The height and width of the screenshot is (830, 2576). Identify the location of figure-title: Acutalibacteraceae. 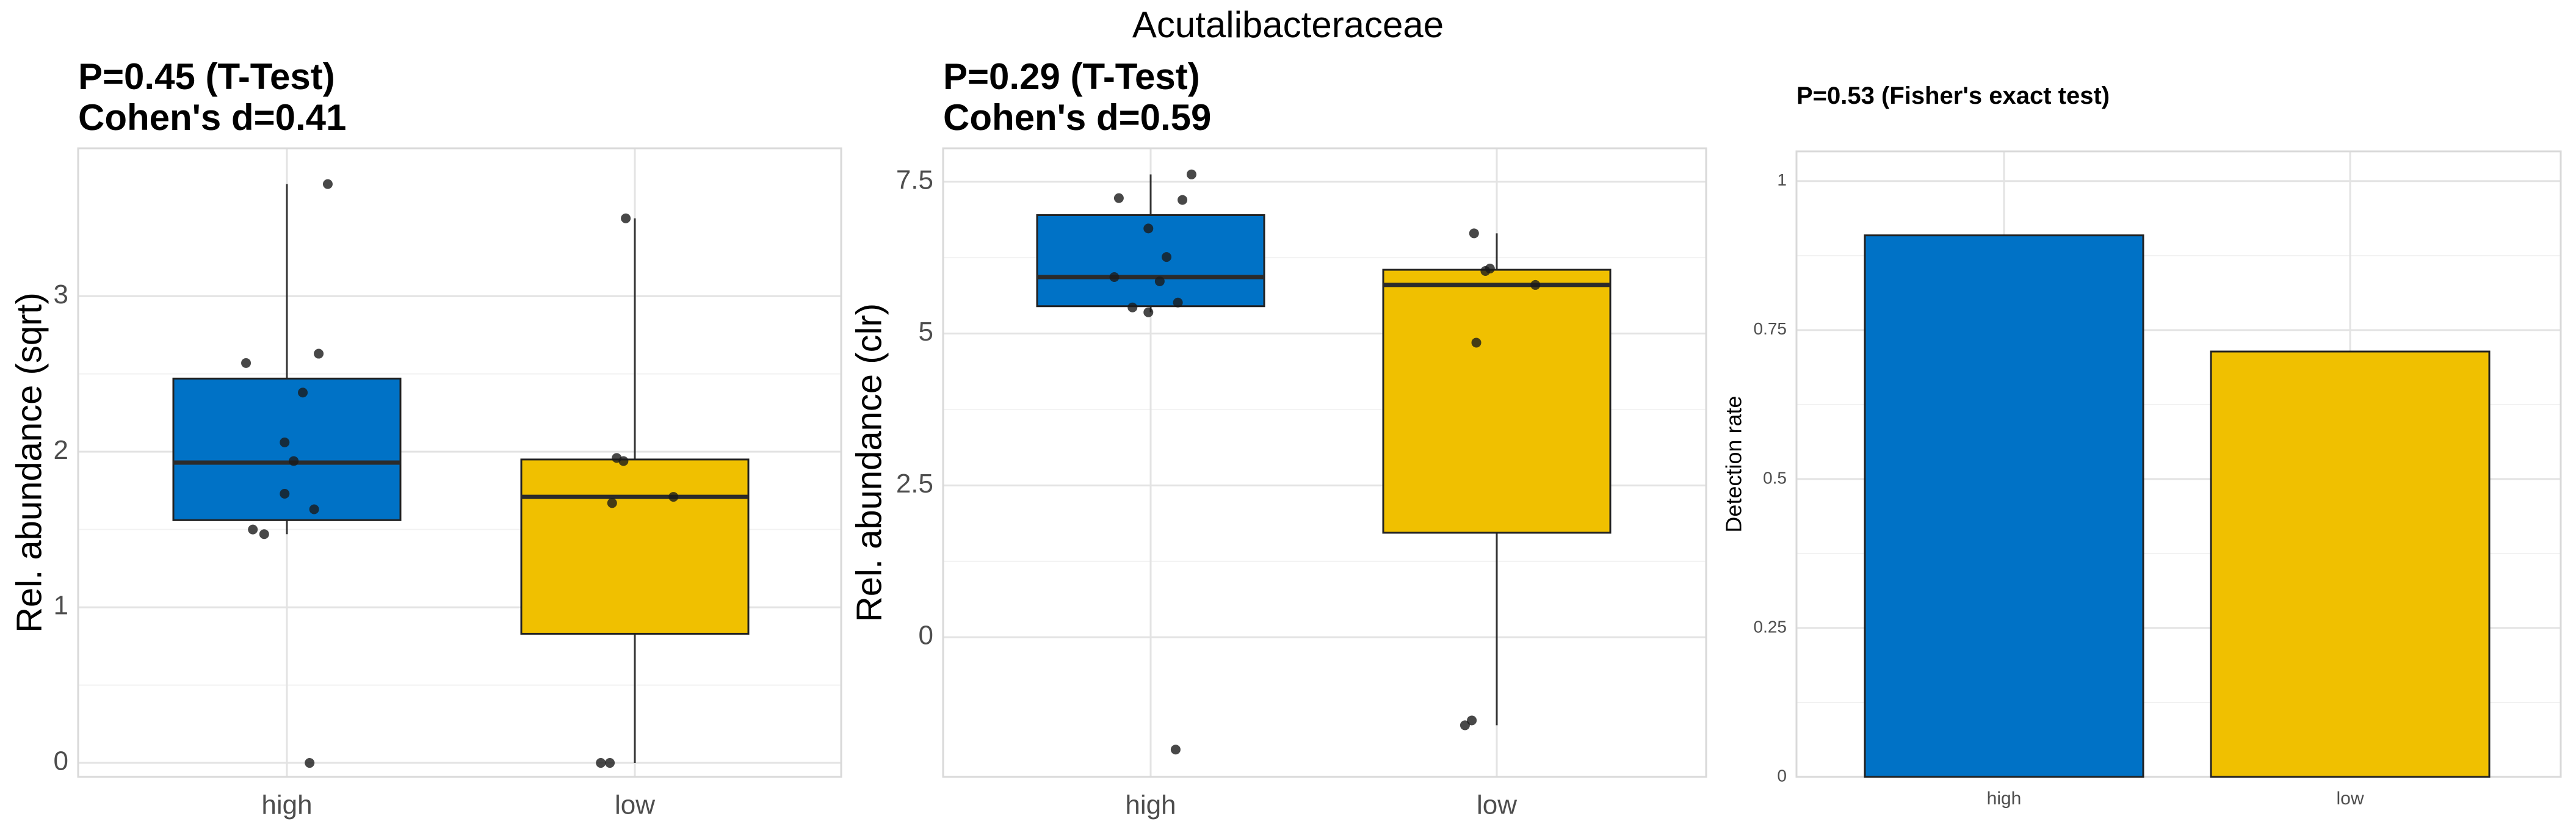
(1288, 25).